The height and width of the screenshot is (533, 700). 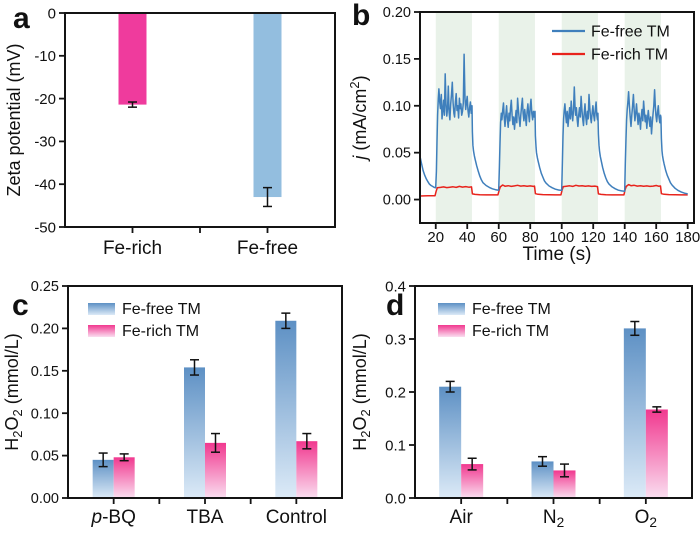 What do you see at coordinates (20, 305) in the screenshot?
I see `panel-c-label: c` at bounding box center [20, 305].